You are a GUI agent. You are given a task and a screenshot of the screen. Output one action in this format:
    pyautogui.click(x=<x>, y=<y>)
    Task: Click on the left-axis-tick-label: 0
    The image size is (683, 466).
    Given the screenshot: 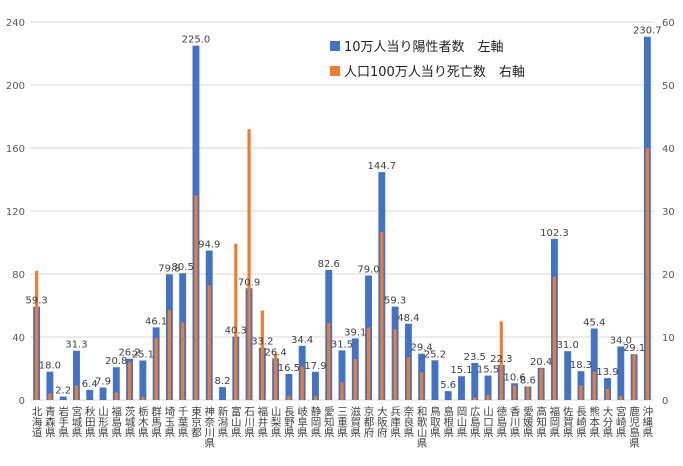 What is the action you would take?
    pyautogui.click(x=22, y=401)
    